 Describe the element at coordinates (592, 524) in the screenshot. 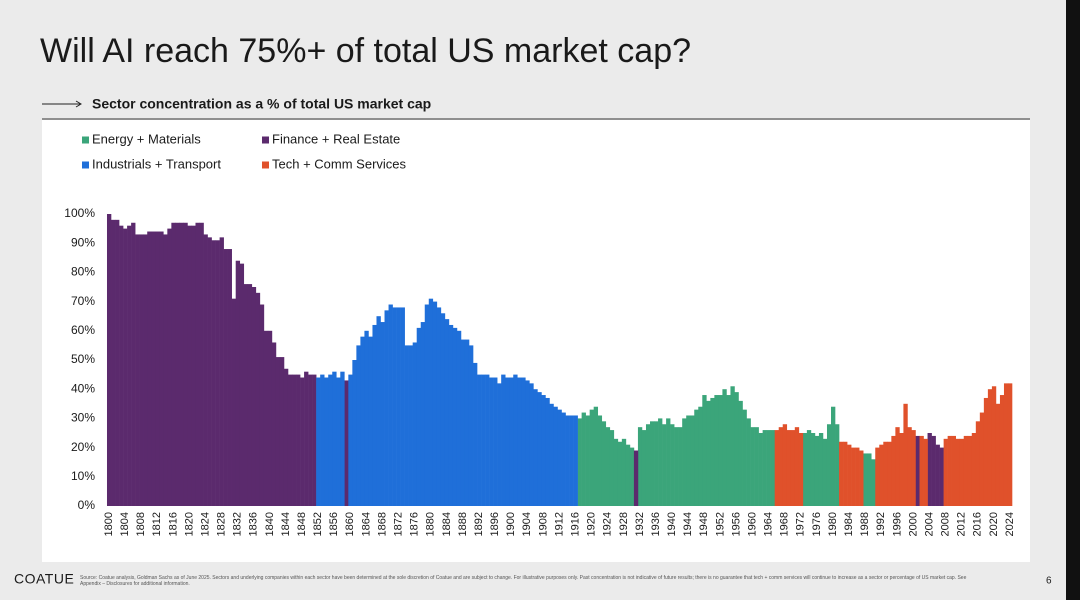

I see `x-tick-label: 1920` at that location.